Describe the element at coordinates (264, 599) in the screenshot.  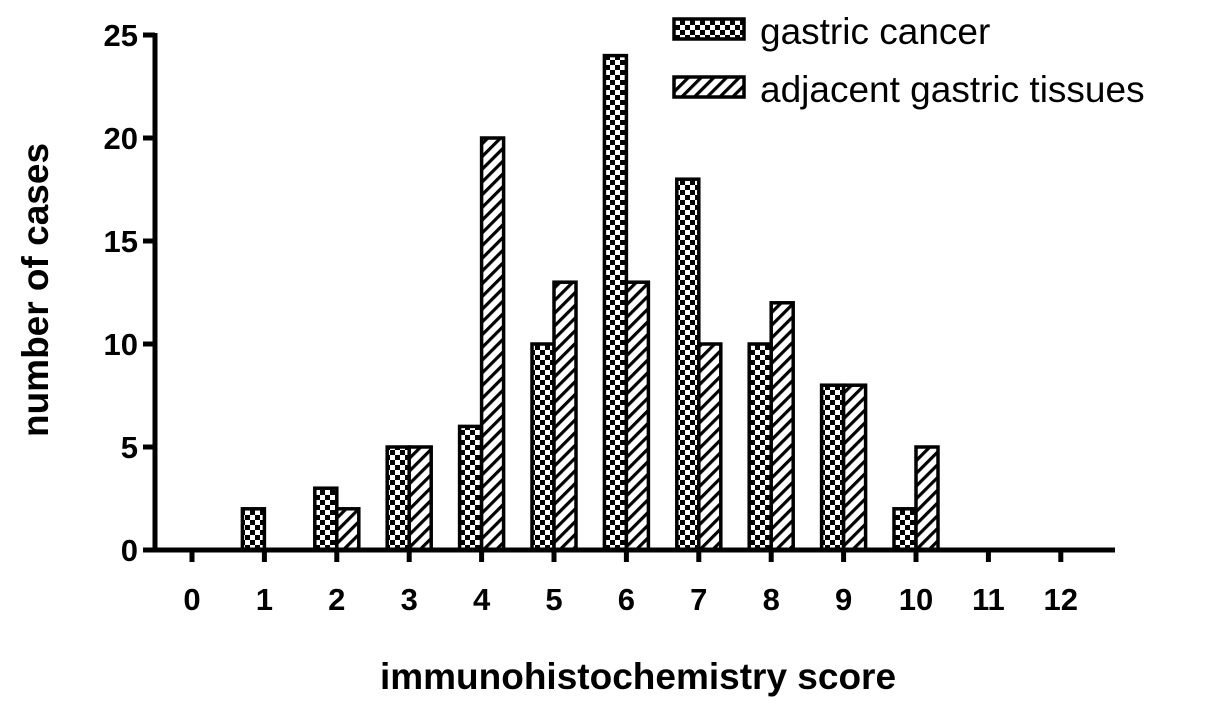
I see `x-tick-label-1: 1` at that location.